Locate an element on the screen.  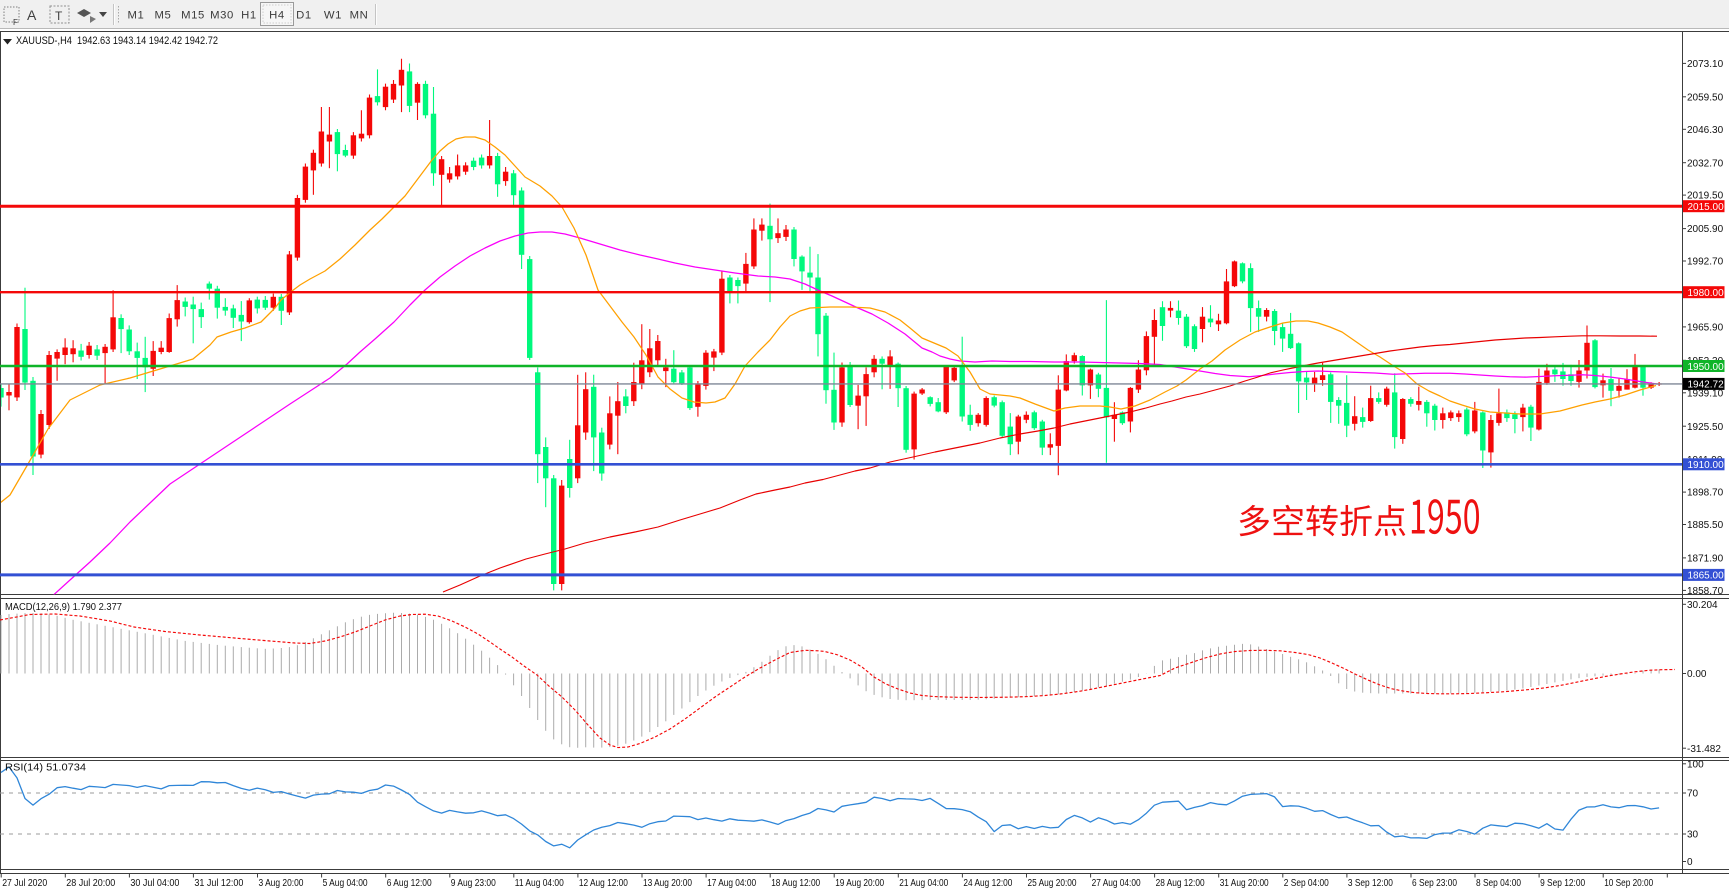
svg-text: 0 is located at coordinates (1690, 862).